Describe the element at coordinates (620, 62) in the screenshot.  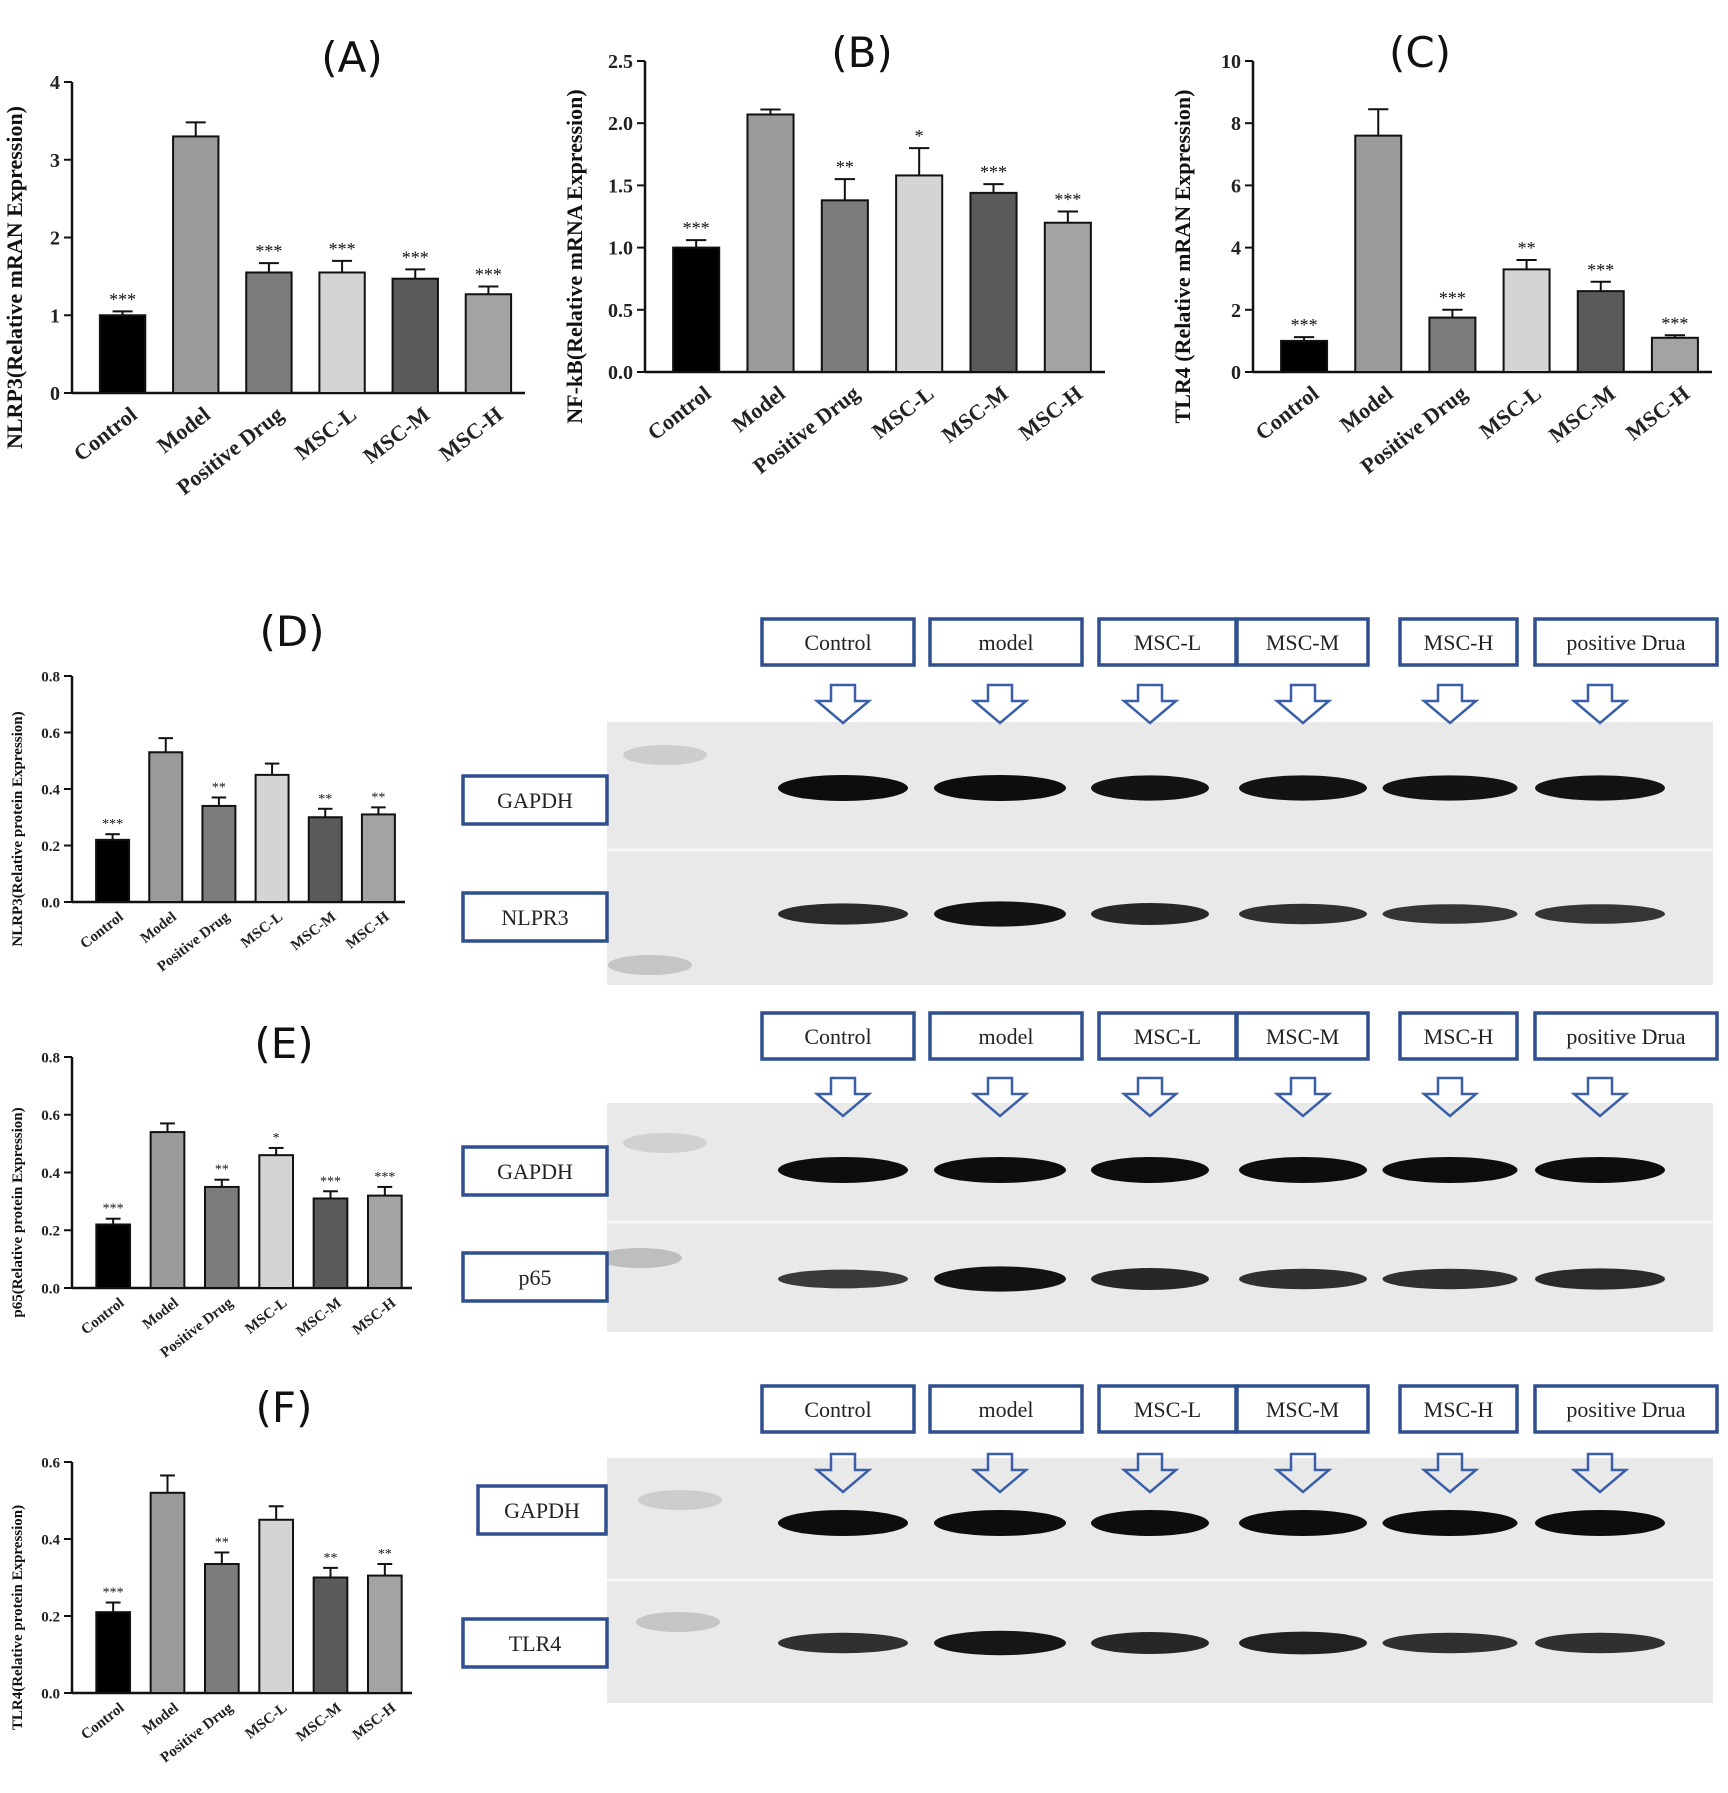
I see `y-tick-label: 2.5` at that location.